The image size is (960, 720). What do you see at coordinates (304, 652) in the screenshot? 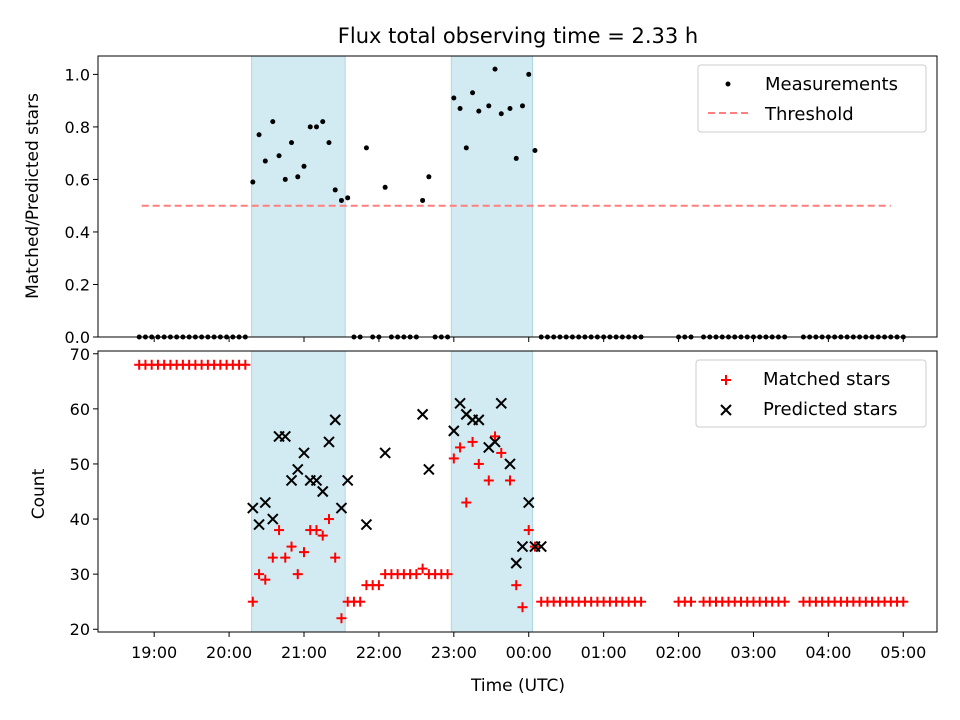
I see `bottom-xtick-label: 21:00` at bounding box center [304, 652].